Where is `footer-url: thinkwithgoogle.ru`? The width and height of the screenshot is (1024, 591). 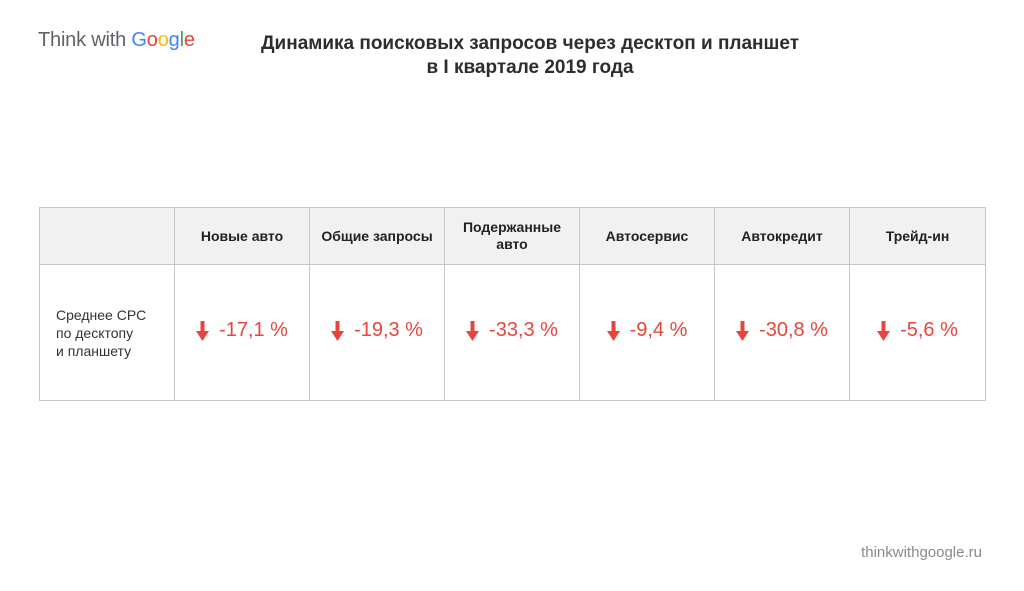 footer-url: thinkwithgoogle.ru is located at coordinates (921, 552).